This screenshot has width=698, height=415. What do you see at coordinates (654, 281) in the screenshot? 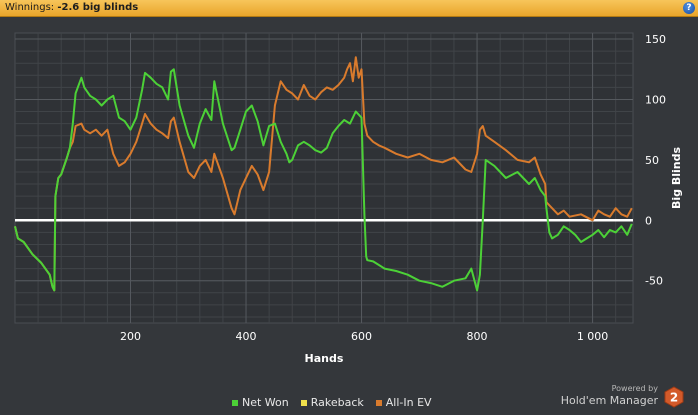
I see `y-tick-label: -50` at bounding box center [654, 281].